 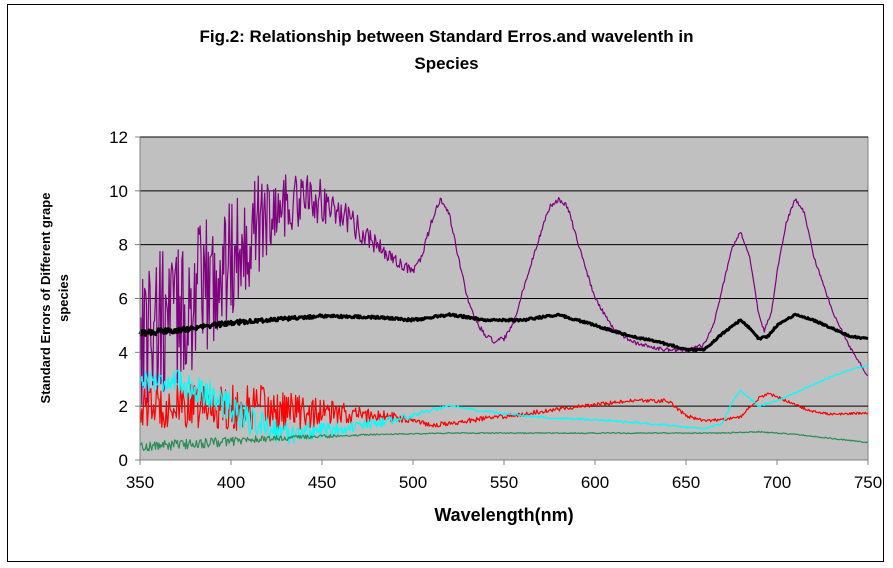 I want to click on x-axis-title: Wavelength(nm), so click(x=503, y=515).